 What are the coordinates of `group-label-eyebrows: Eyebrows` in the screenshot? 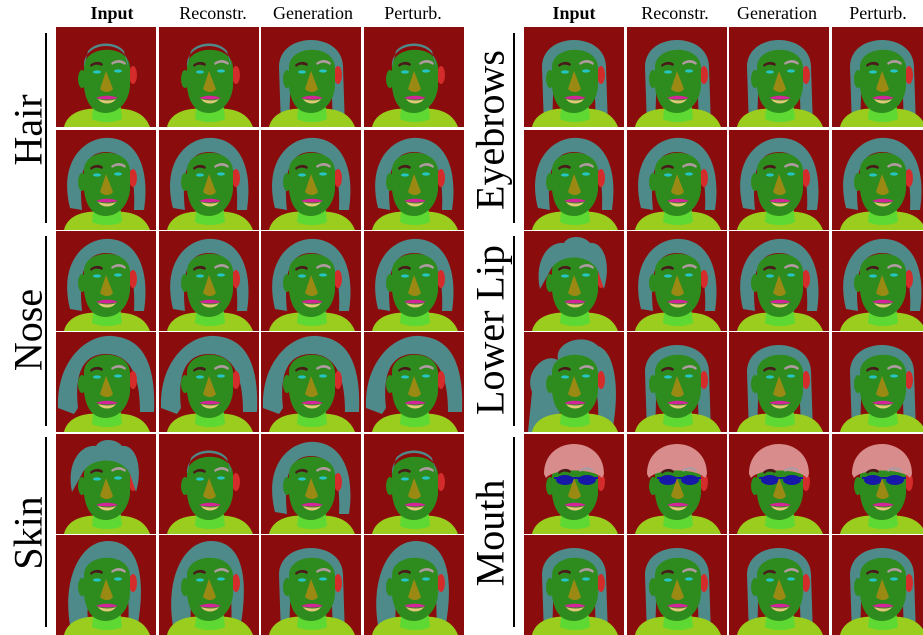 It's located at (490, 130).